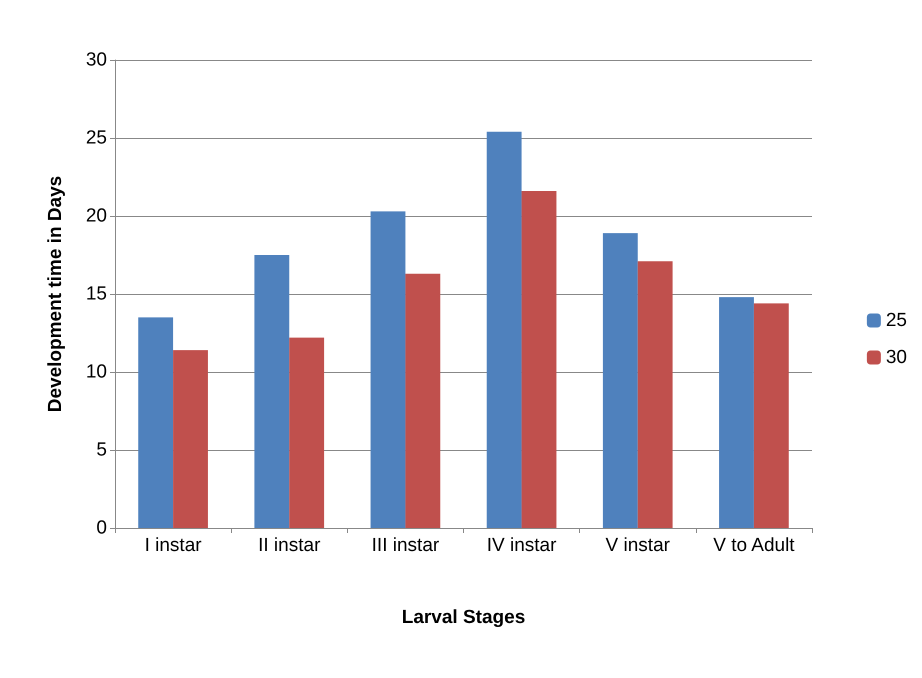  What do you see at coordinates (96, 216) in the screenshot?
I see `y-tick-label: 20` at bounding box center [96, 216].